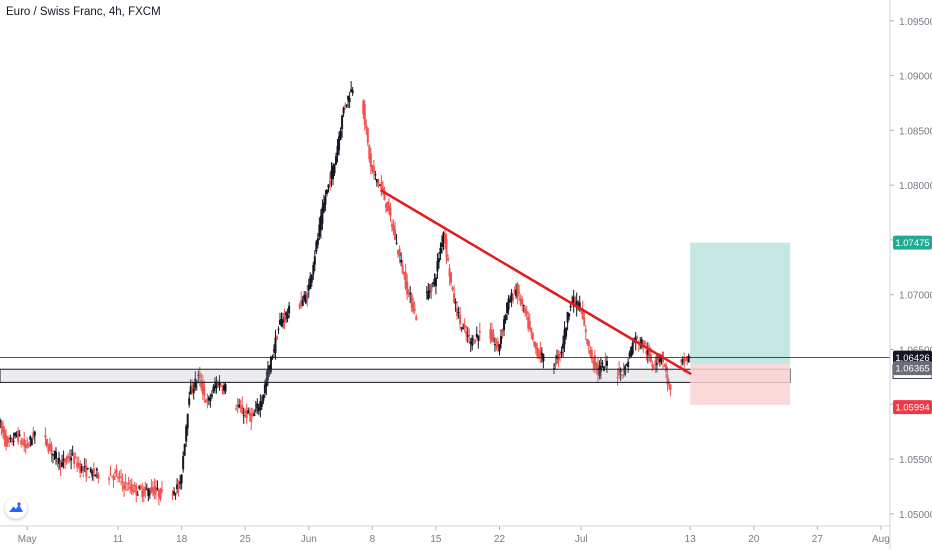 This screenshot has width=932, height=555. What do you see at coordinates (83, 12) in the screenshot?
I see `chart-title: Euro / Swiss Franc, 4h, FXCM` at bounding box center [83, 12].